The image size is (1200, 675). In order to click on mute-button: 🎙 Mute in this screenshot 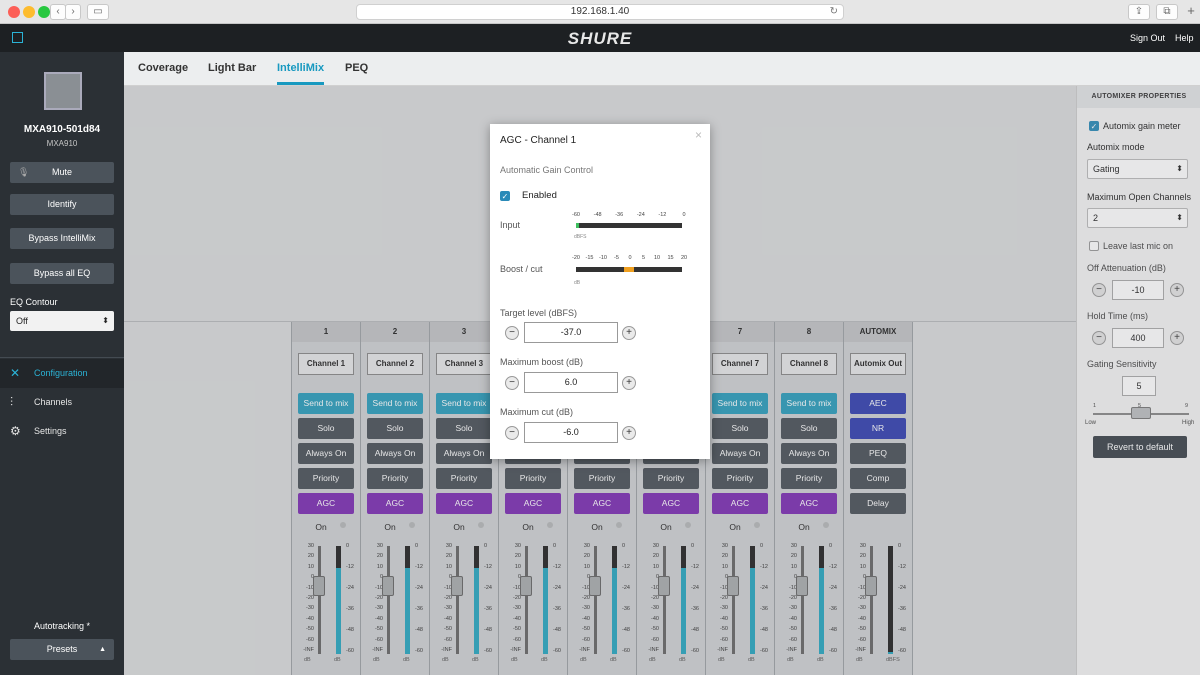, I will do `click(62, 172)`.